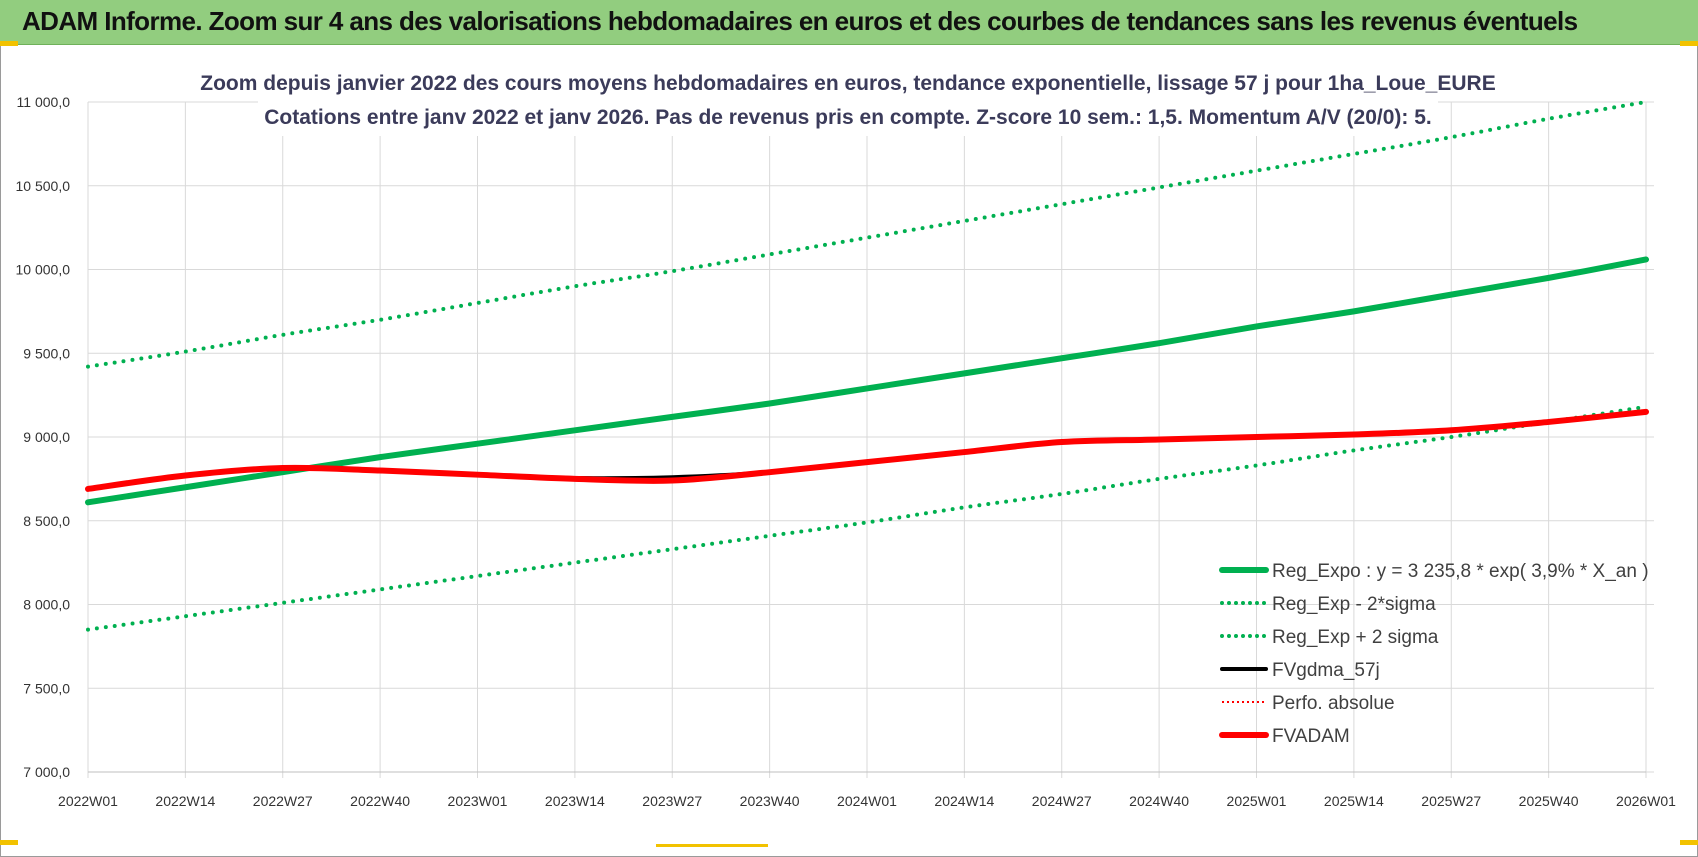  Describe the element at coordinates (44, 102) in the screenshot. I see `y-tick-label: 11 000,0` at that location.